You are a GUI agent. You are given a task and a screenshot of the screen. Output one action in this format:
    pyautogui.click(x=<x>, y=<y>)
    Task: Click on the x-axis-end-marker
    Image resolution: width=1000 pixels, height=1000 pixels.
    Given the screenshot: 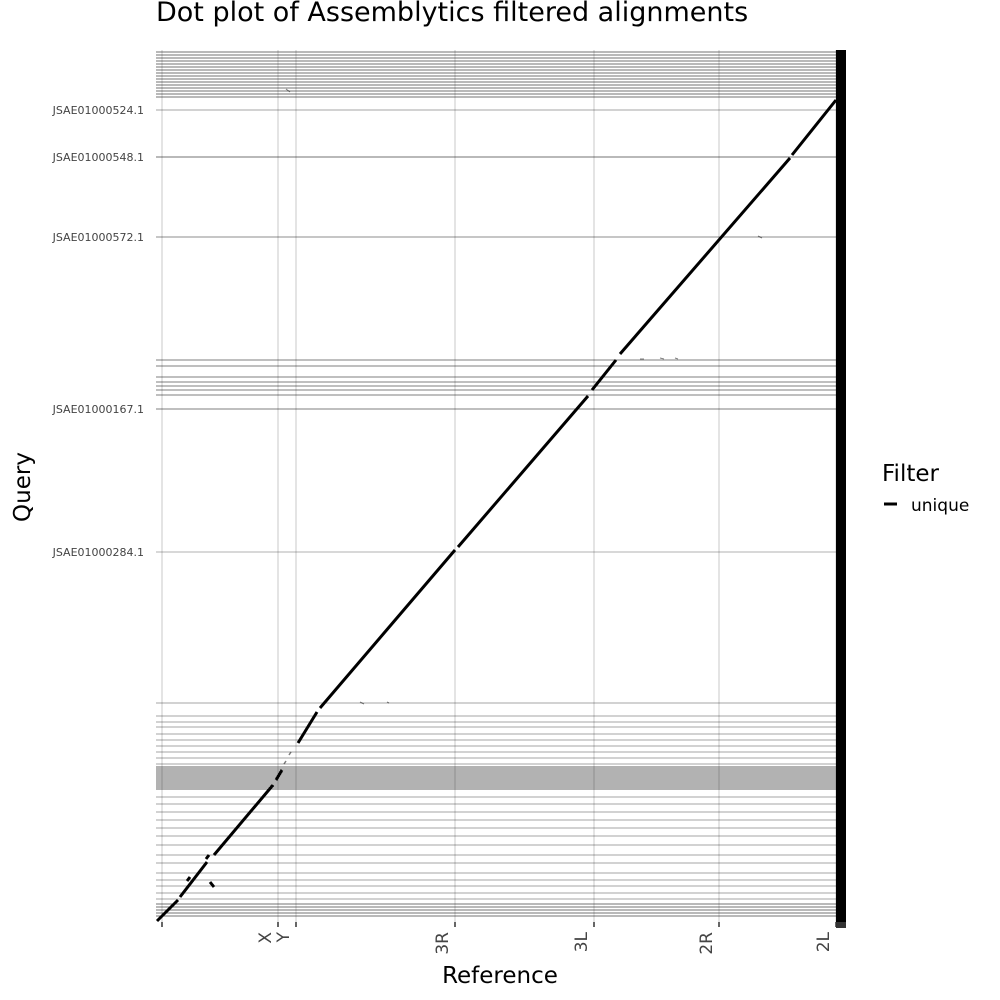 What is the action you would take?
    pyautogui.click(x=841, y=925)
    